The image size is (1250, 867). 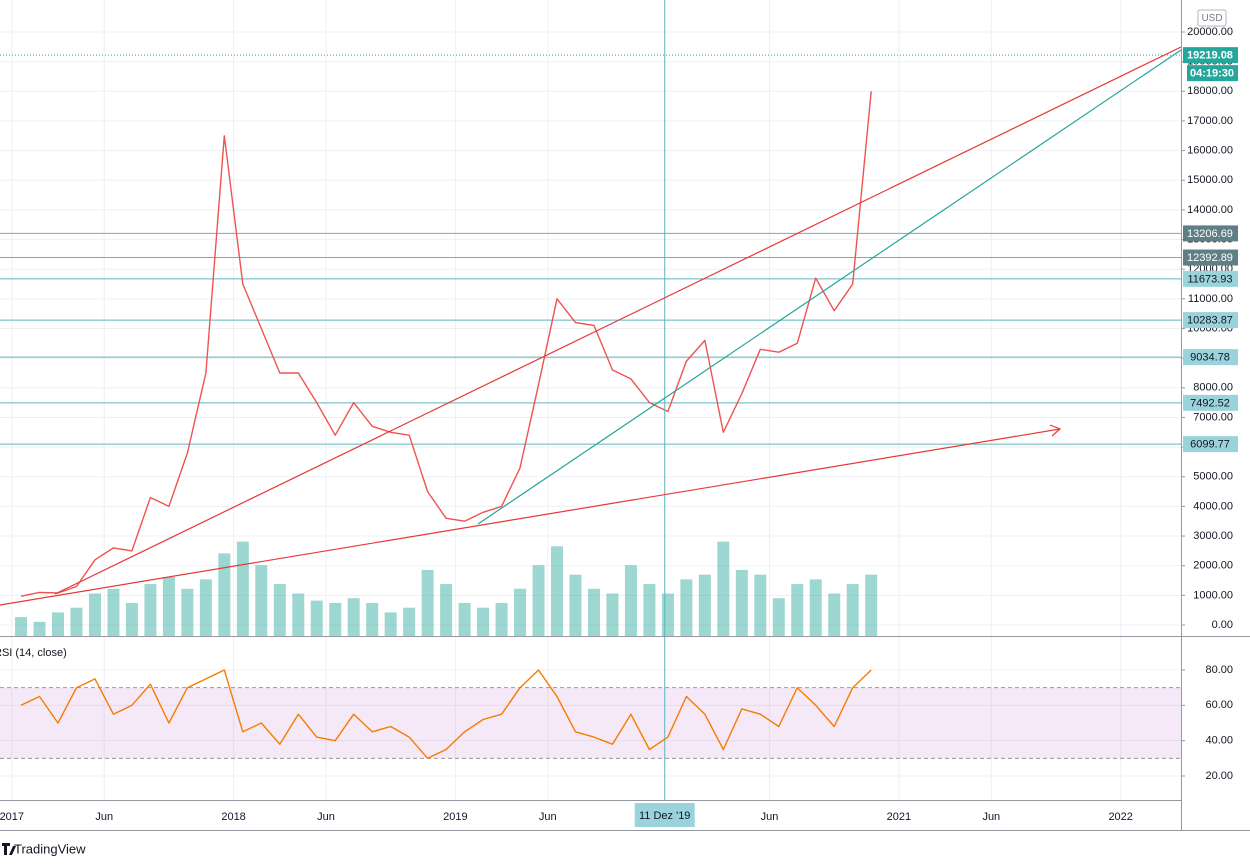 What do you see at coordinates (1222, 625) in the screenshot?
I see `y-tick-label: 0.00` at bounding box center [1222, 625].